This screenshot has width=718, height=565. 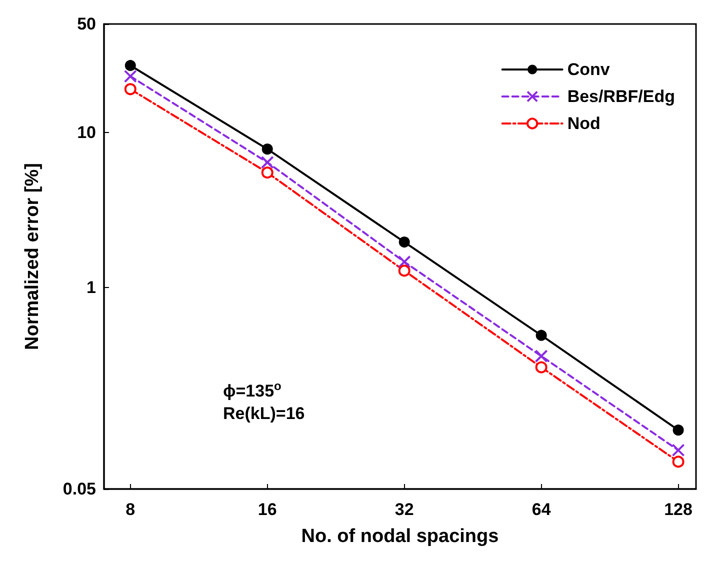 I want to click on y-tick-label: 50, so click(x=86, y=24).